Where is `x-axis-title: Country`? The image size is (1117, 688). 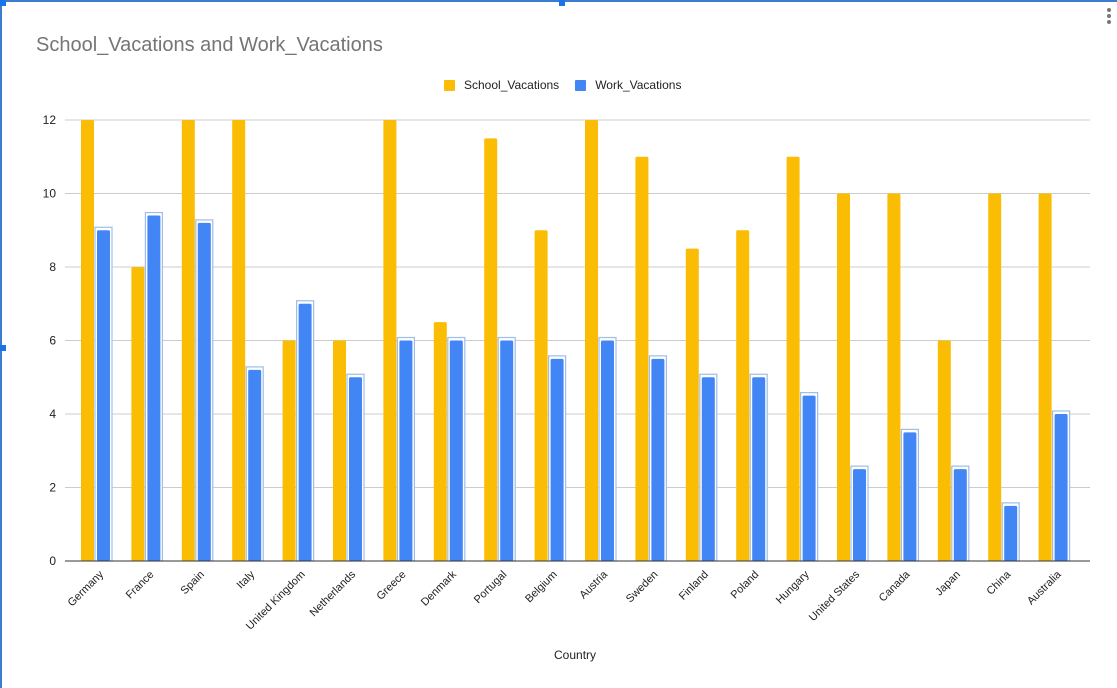 x-axis-title: Country is located at coordinates (575, 655).